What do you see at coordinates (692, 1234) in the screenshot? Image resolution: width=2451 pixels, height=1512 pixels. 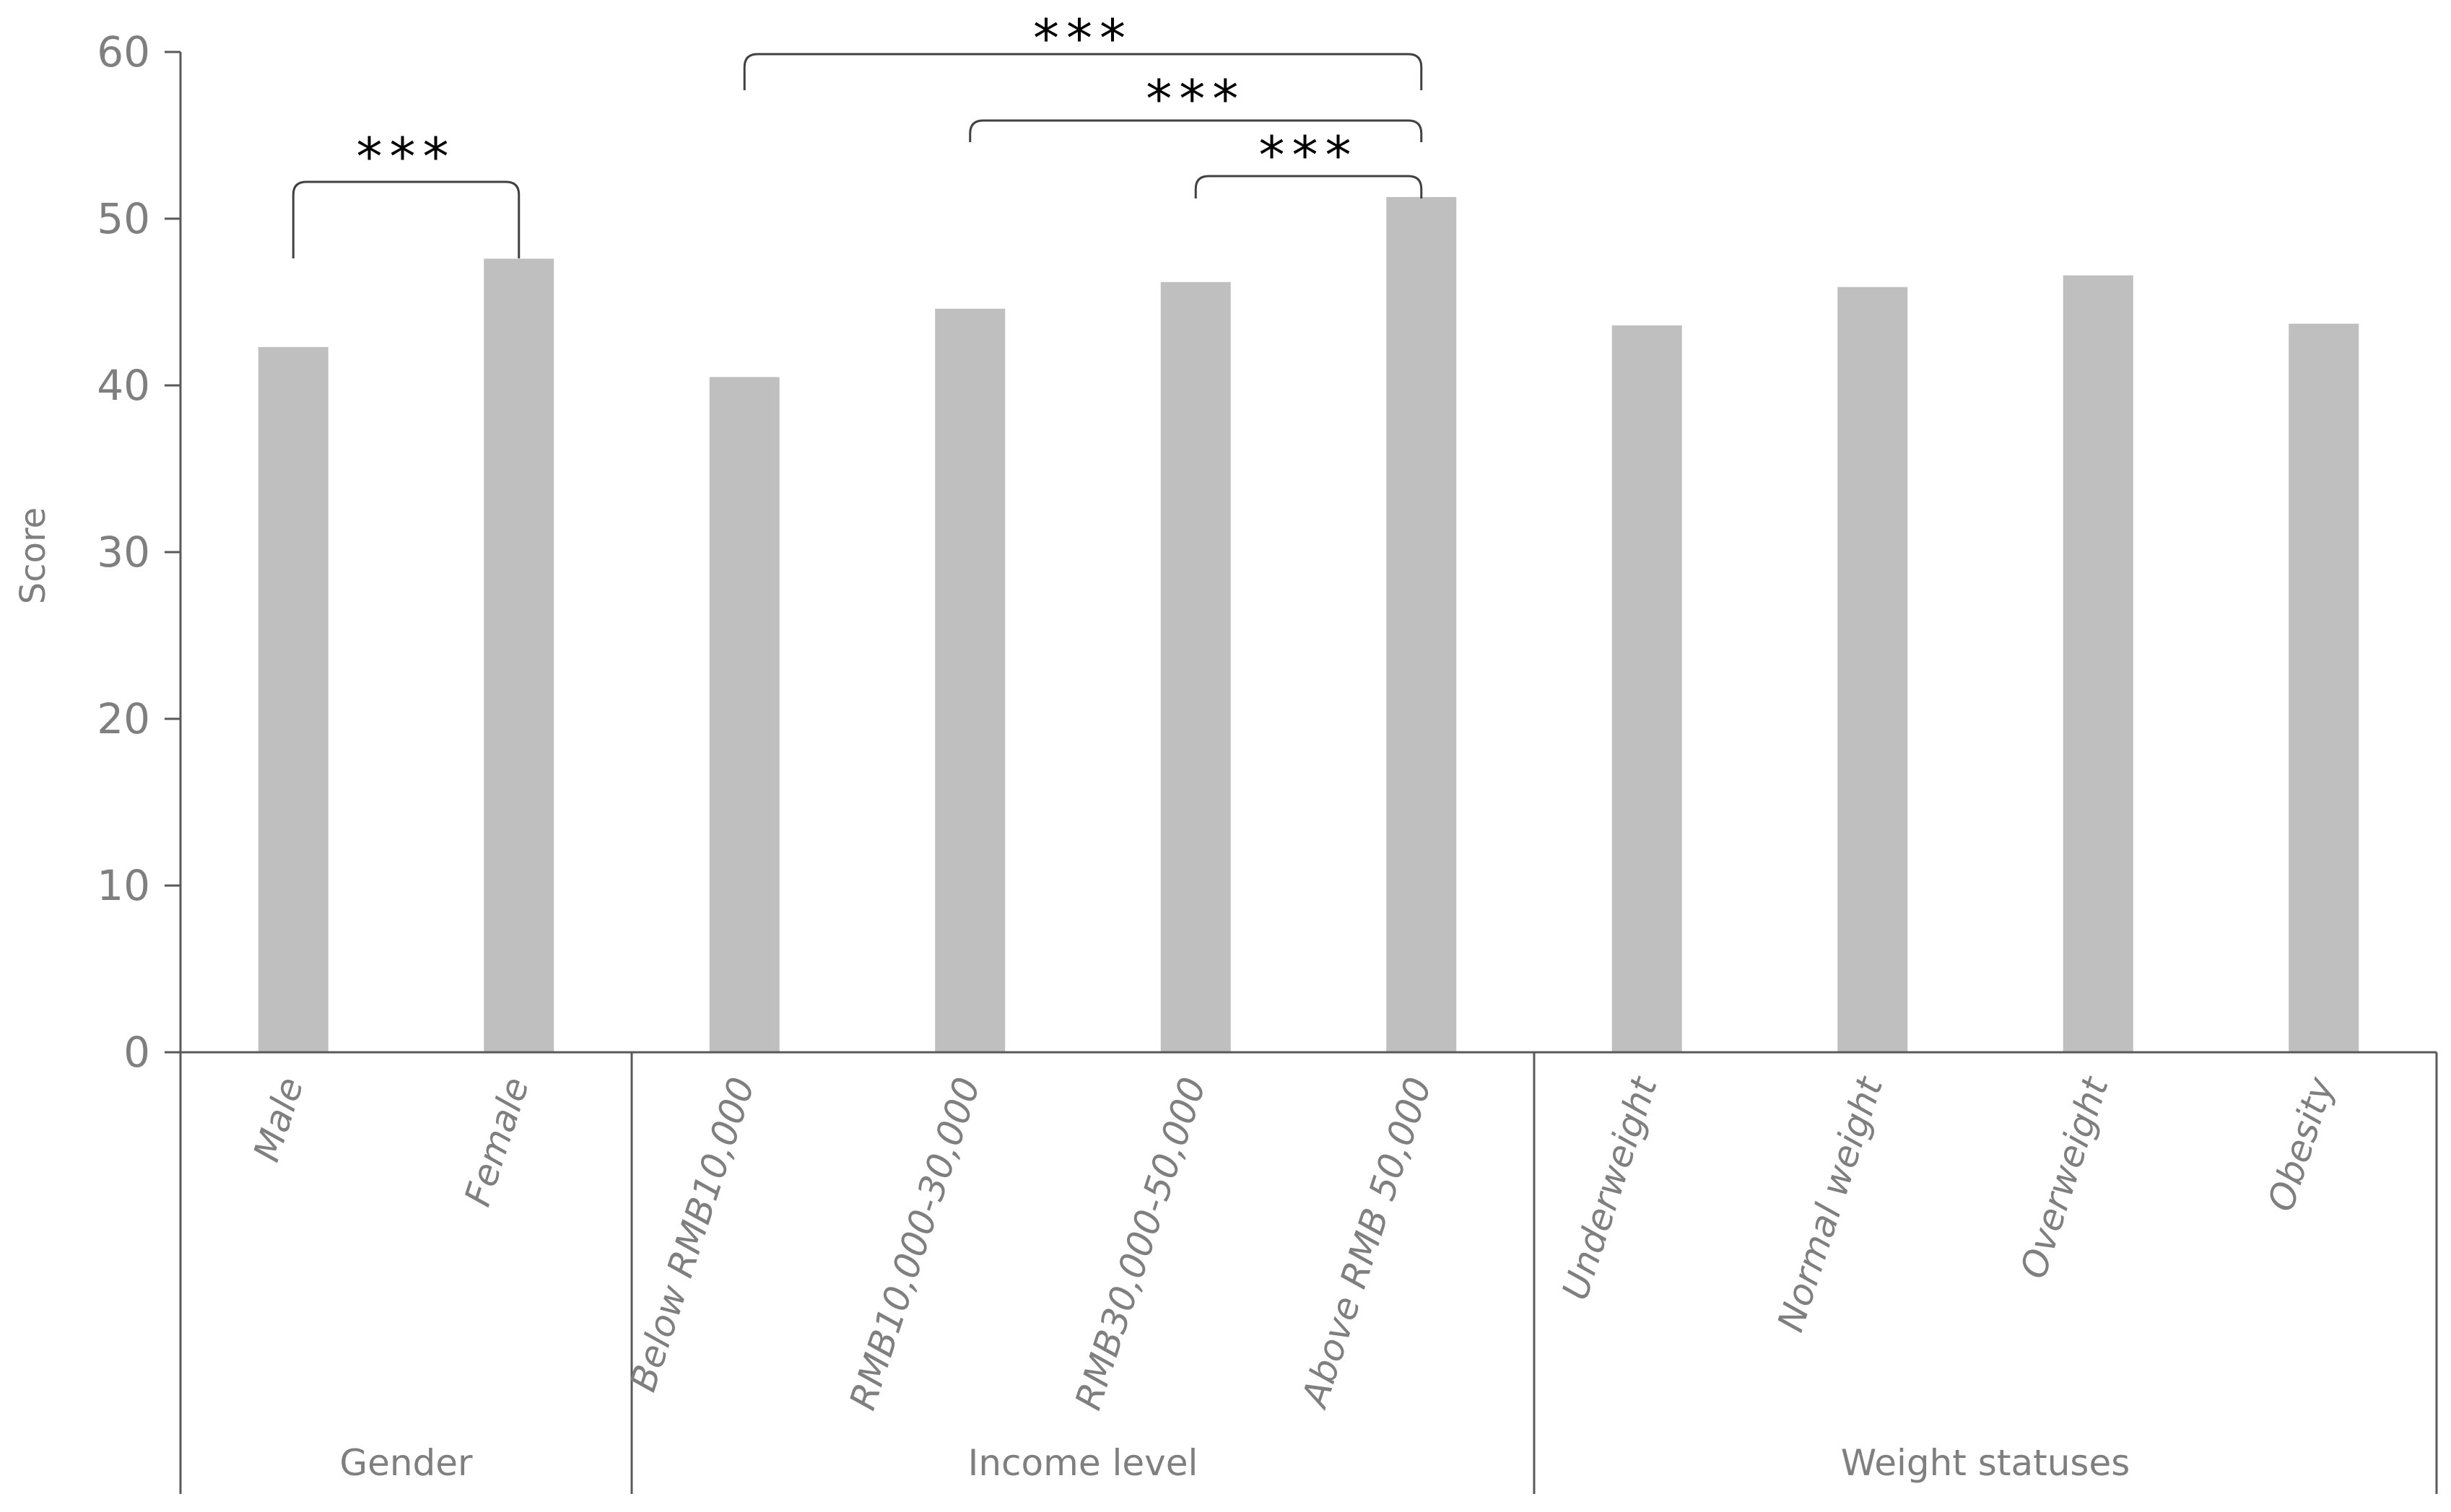 I see `x-tick-label: Below RMB10,000` at bounding box center [692, 1234].